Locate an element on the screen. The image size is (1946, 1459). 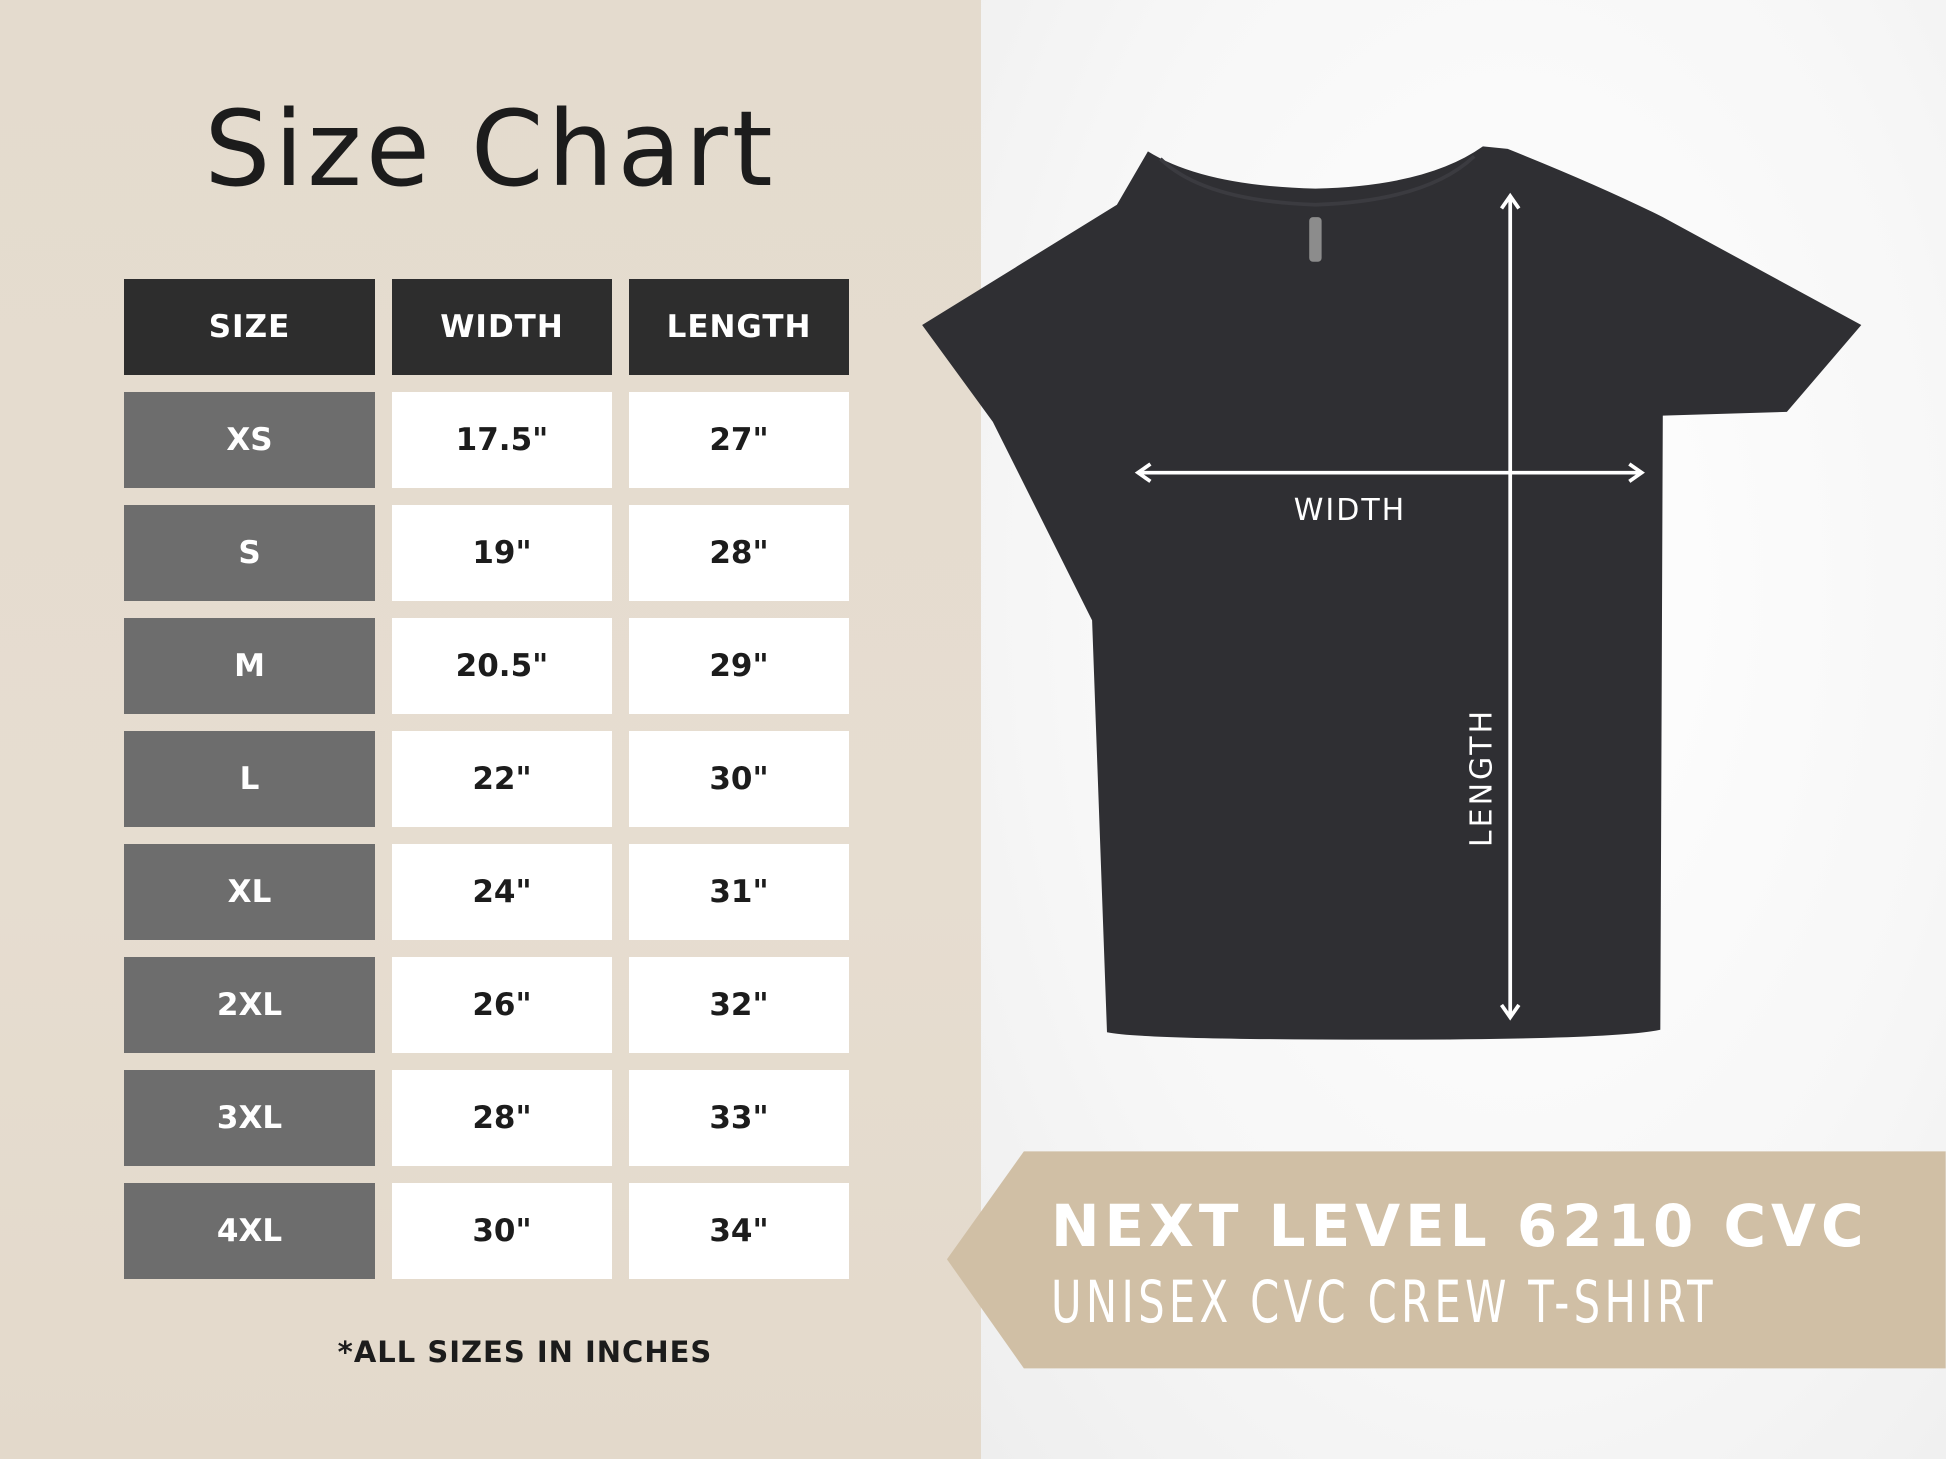
size-cell: M is located at coordinates (249, 666).